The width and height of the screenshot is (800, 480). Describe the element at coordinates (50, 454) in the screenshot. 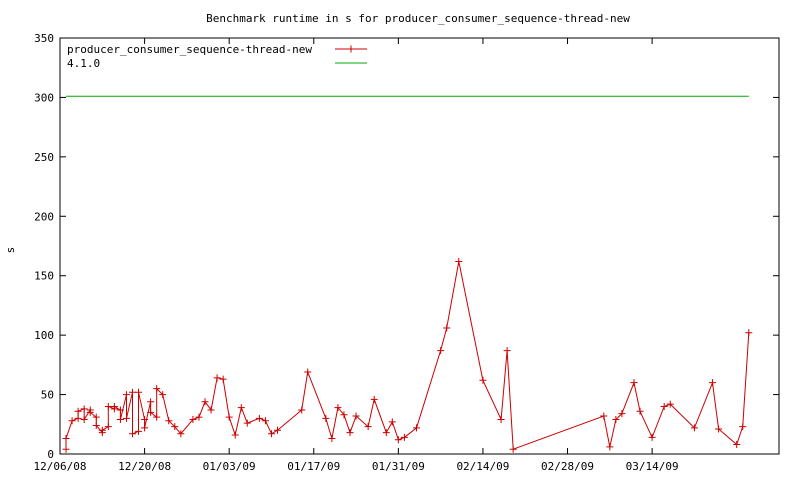

I see `y-tick-label: 0` at that location.